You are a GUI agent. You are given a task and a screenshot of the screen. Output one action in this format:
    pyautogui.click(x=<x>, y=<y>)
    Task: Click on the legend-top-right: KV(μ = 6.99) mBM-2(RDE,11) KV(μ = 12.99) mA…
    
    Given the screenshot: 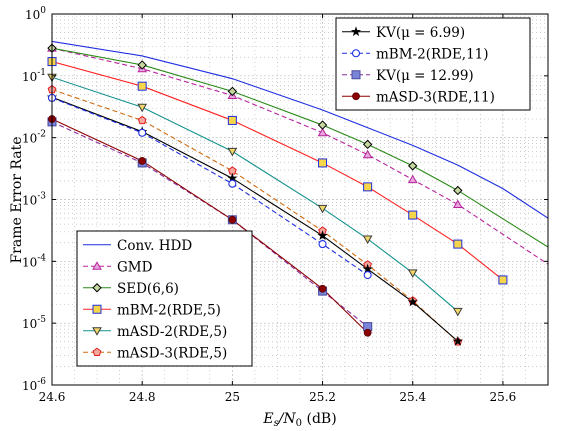 What is the action you would take?
    pyautogui.click(x=433, y=64)
    